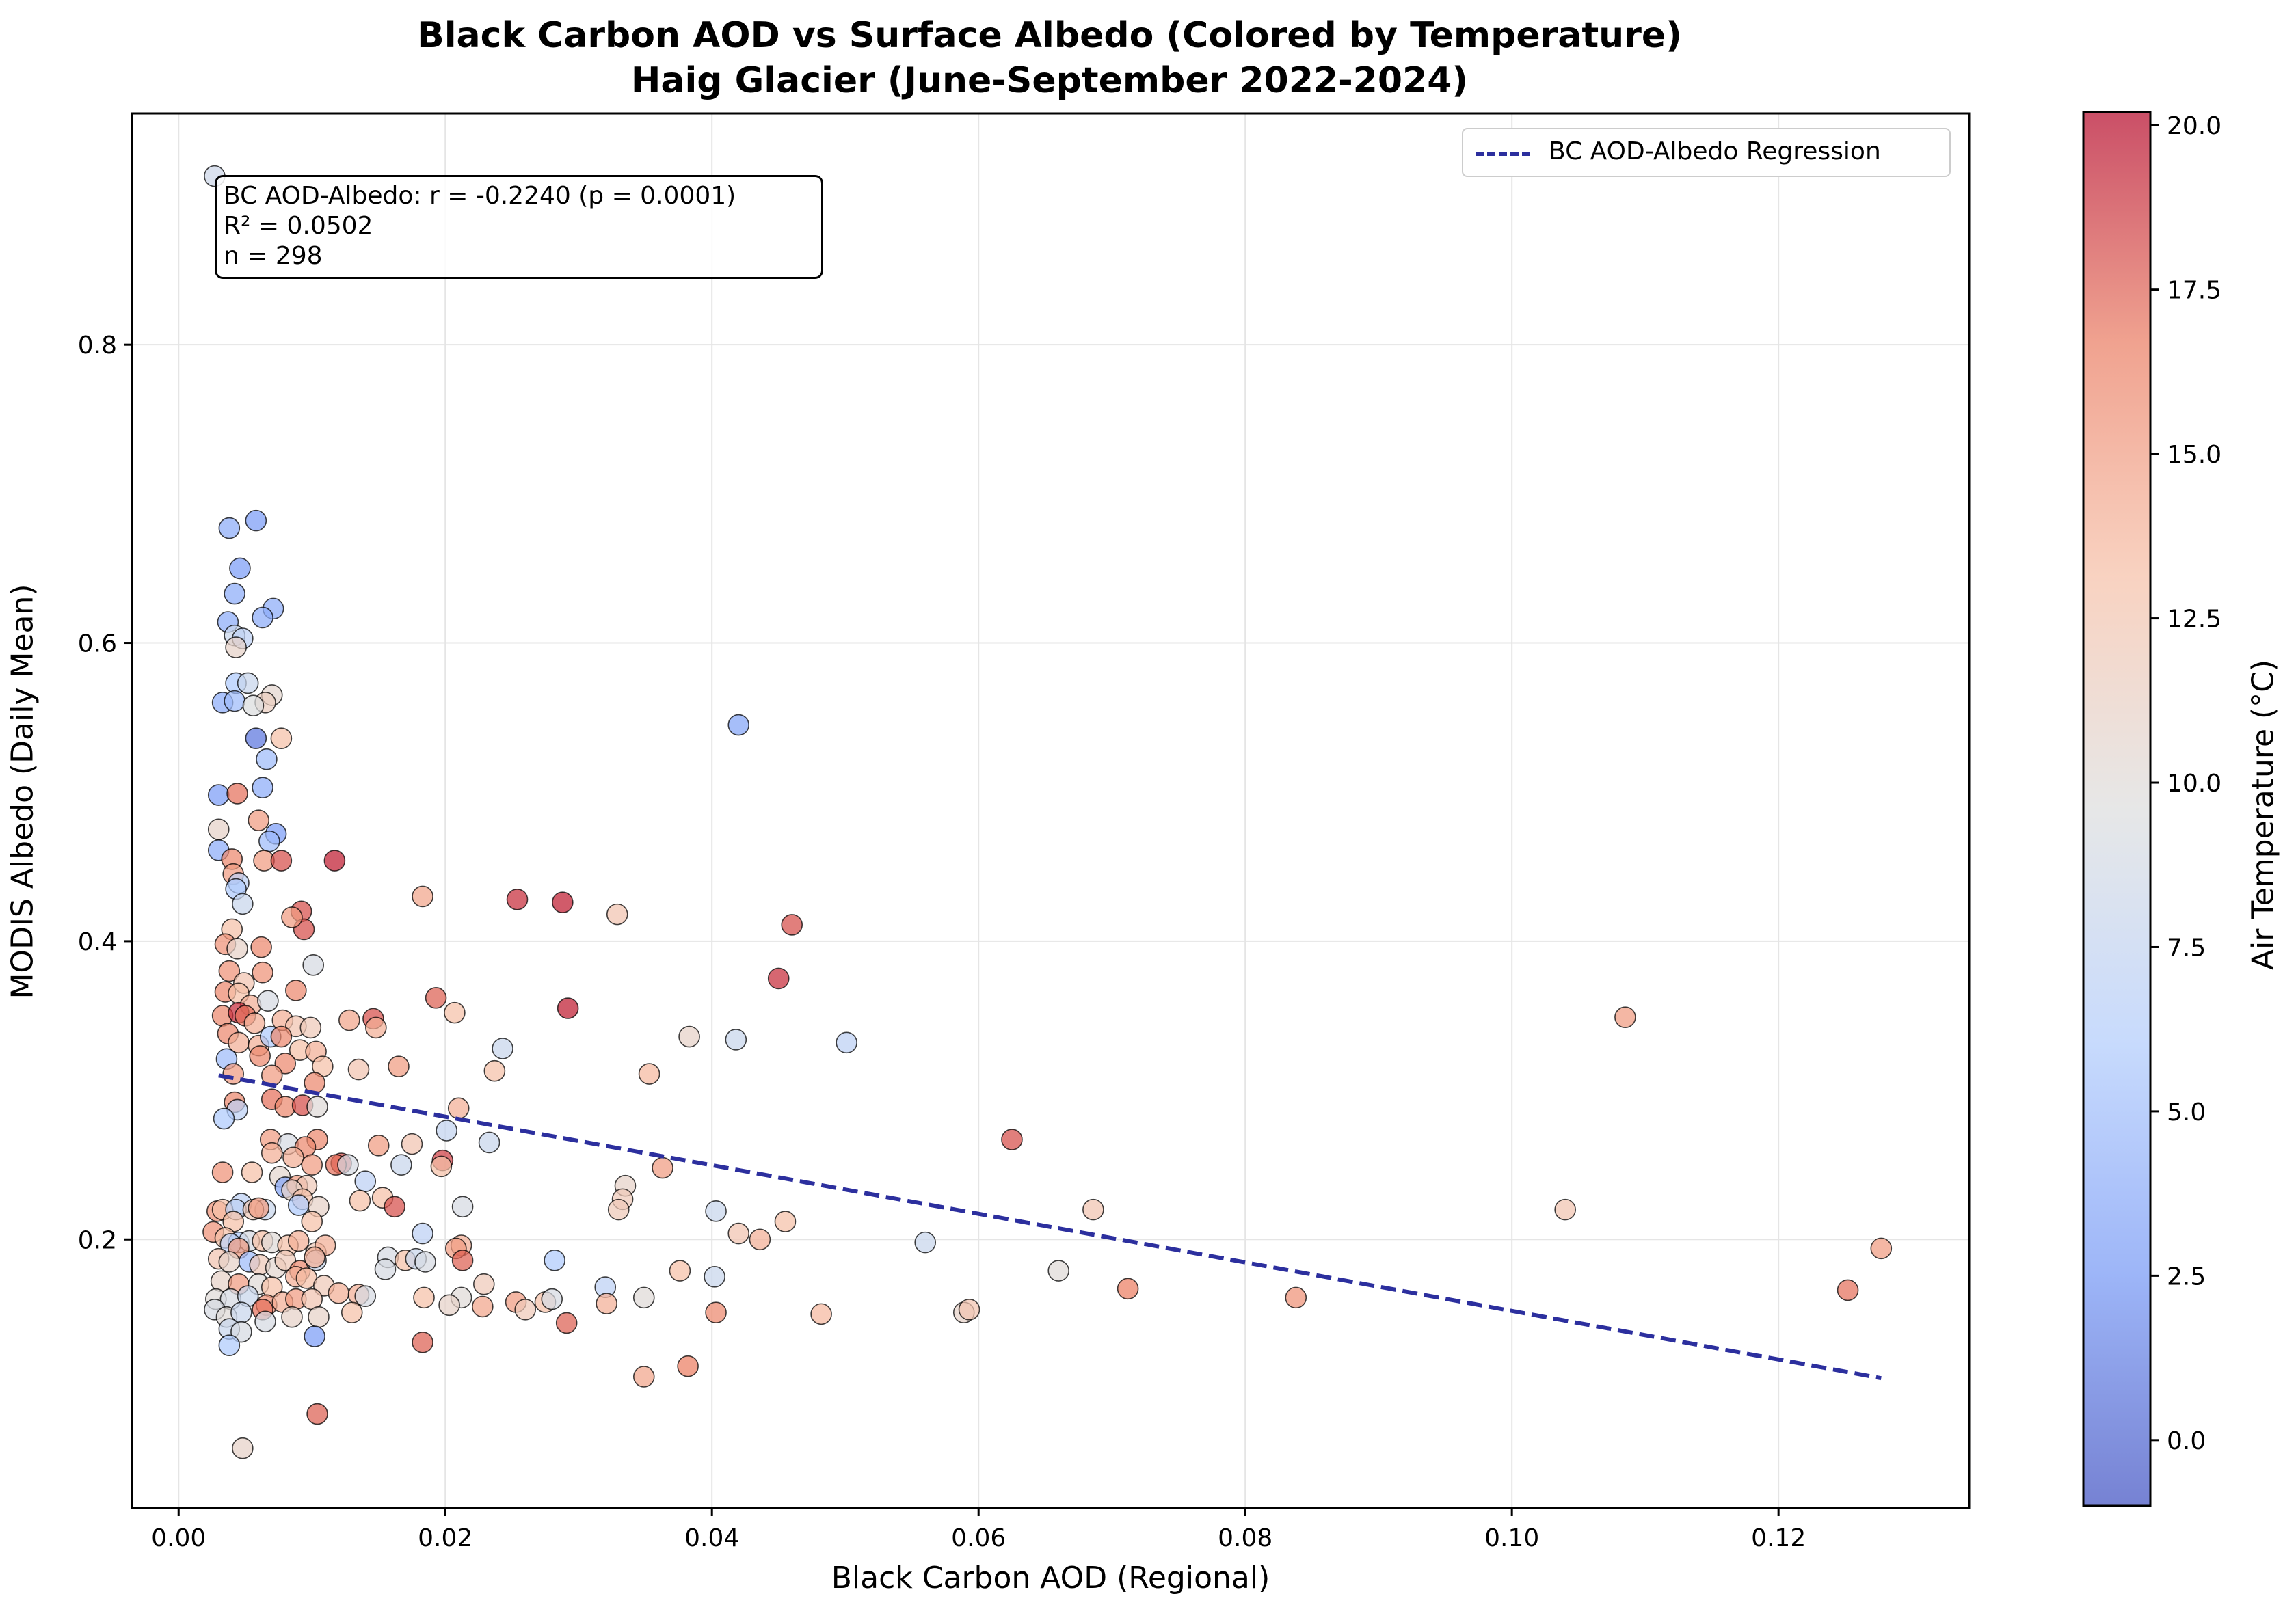  I want to click on x-tick-label: 0.00, so click(178, 1538).